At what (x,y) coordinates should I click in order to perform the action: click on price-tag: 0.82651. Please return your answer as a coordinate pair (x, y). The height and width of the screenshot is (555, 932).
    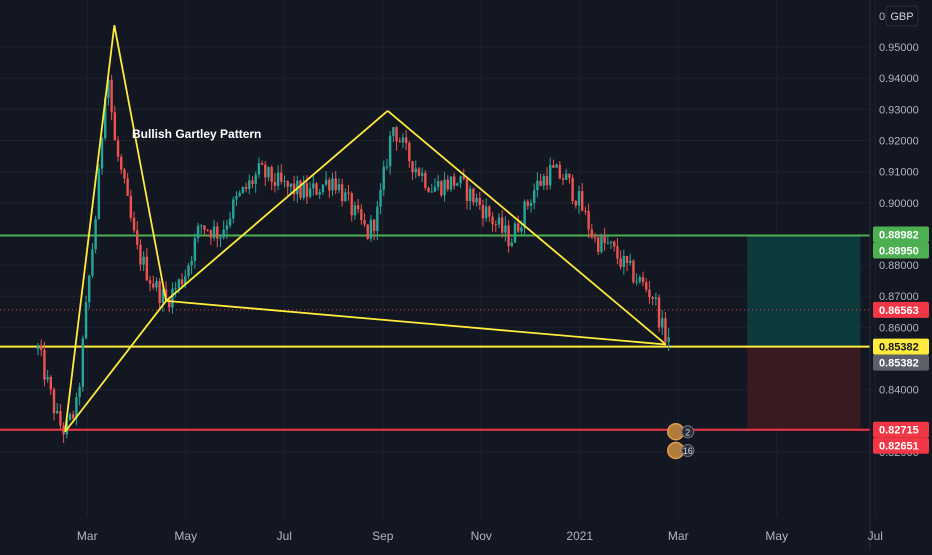
    Looking at the image, I should click on (901, 445).